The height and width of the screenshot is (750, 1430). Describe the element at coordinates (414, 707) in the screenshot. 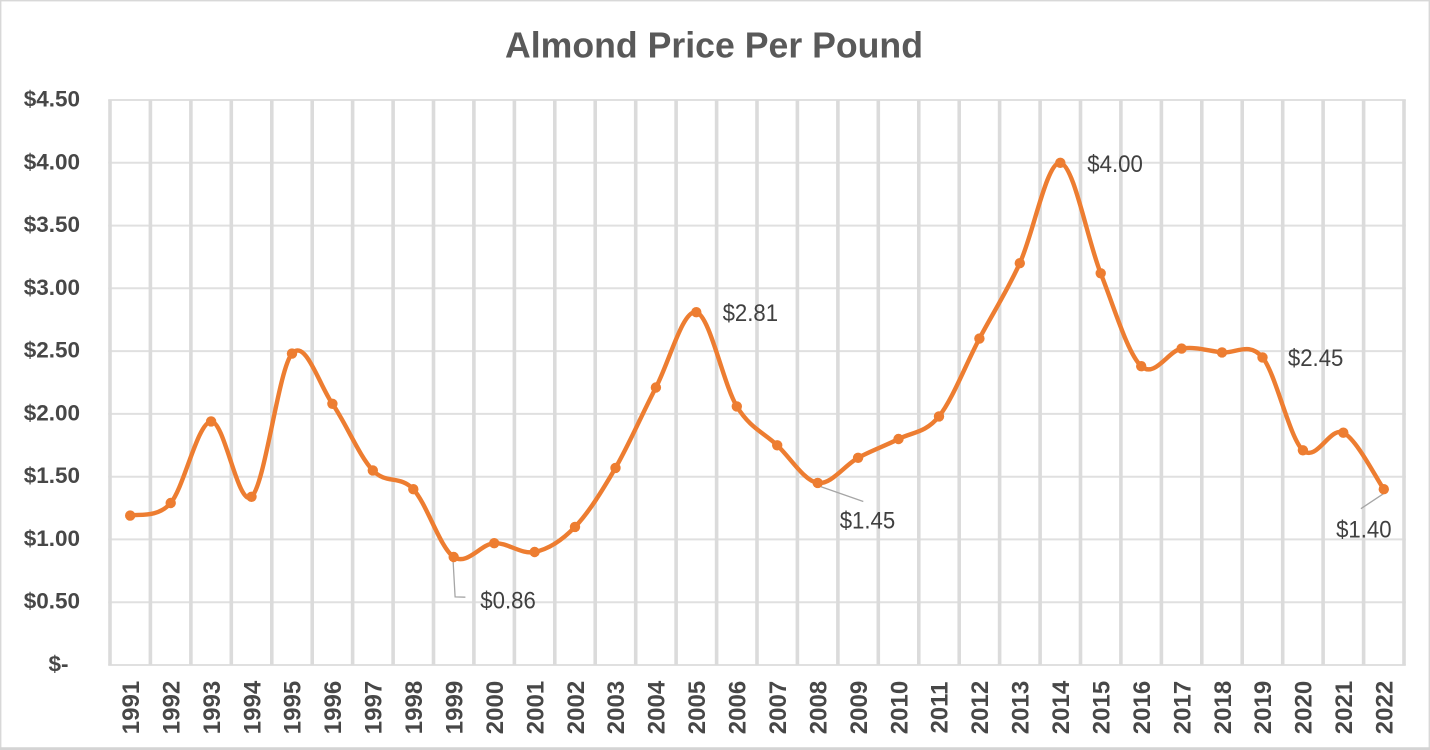

I see `svg-text: 1998` at that location.